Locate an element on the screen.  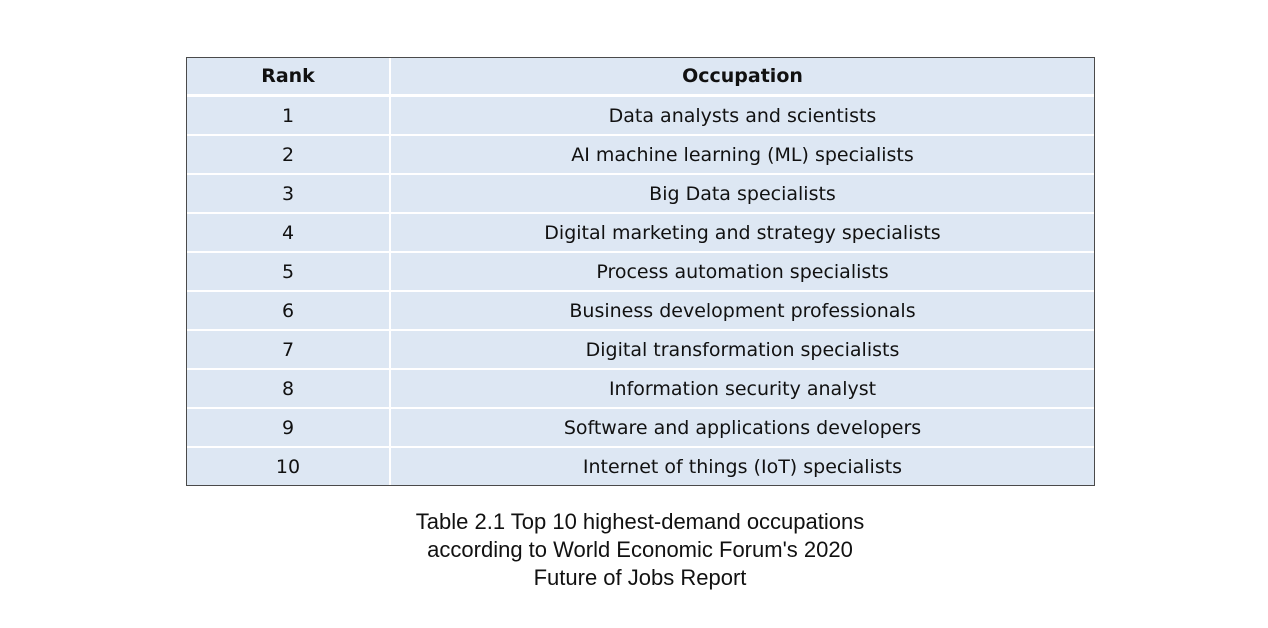
table-header-row: Rank Occupation is located at coordinates (640, 77).